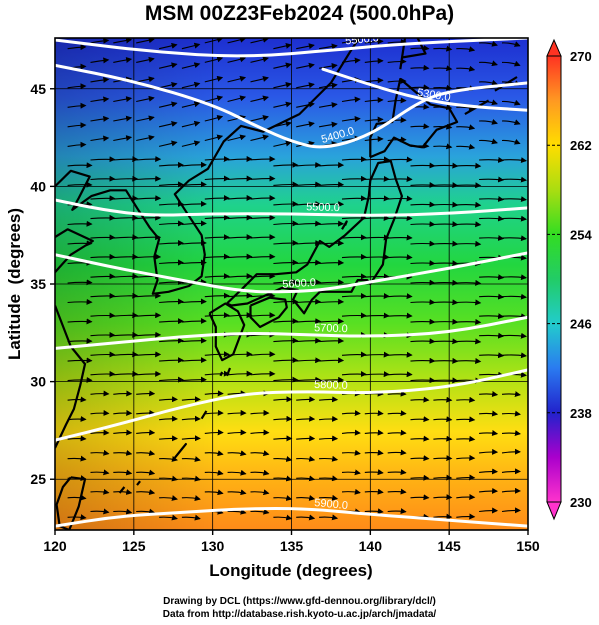  Describe the element at coordinates (314, 237) in the screenshot. I see `coastline-segment` at that location.